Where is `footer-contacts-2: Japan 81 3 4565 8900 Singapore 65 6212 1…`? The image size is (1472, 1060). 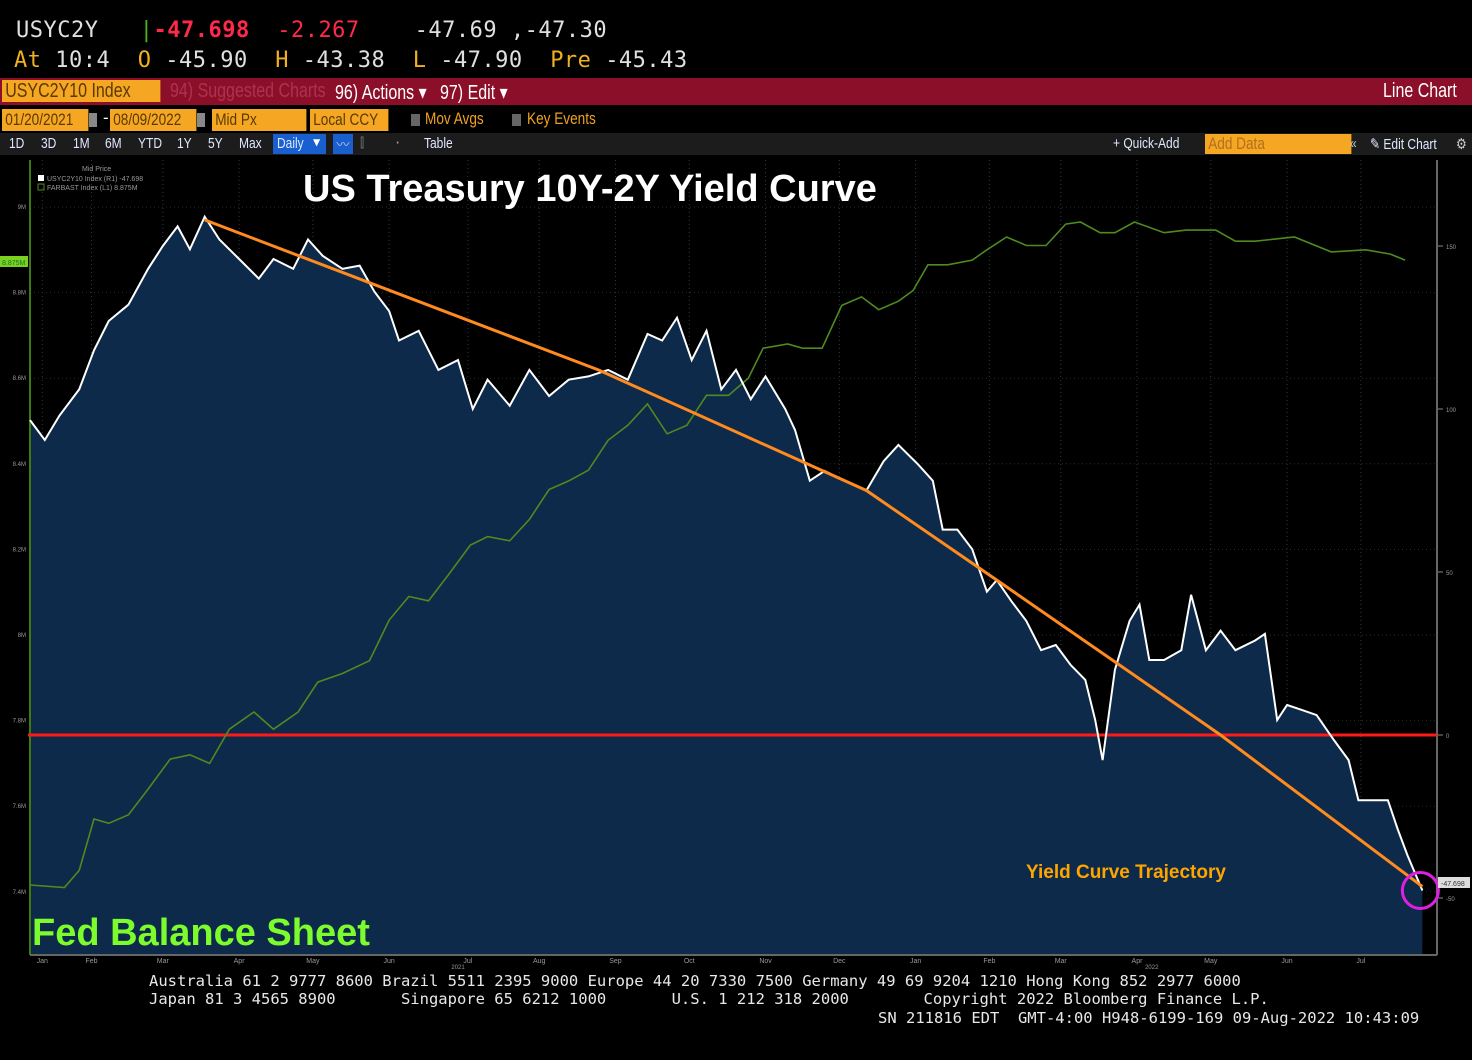 footer-contacts-2: Japan 81 3 4565 8900 Singapore 65 6212 1… is located at coordinates (709, 999).